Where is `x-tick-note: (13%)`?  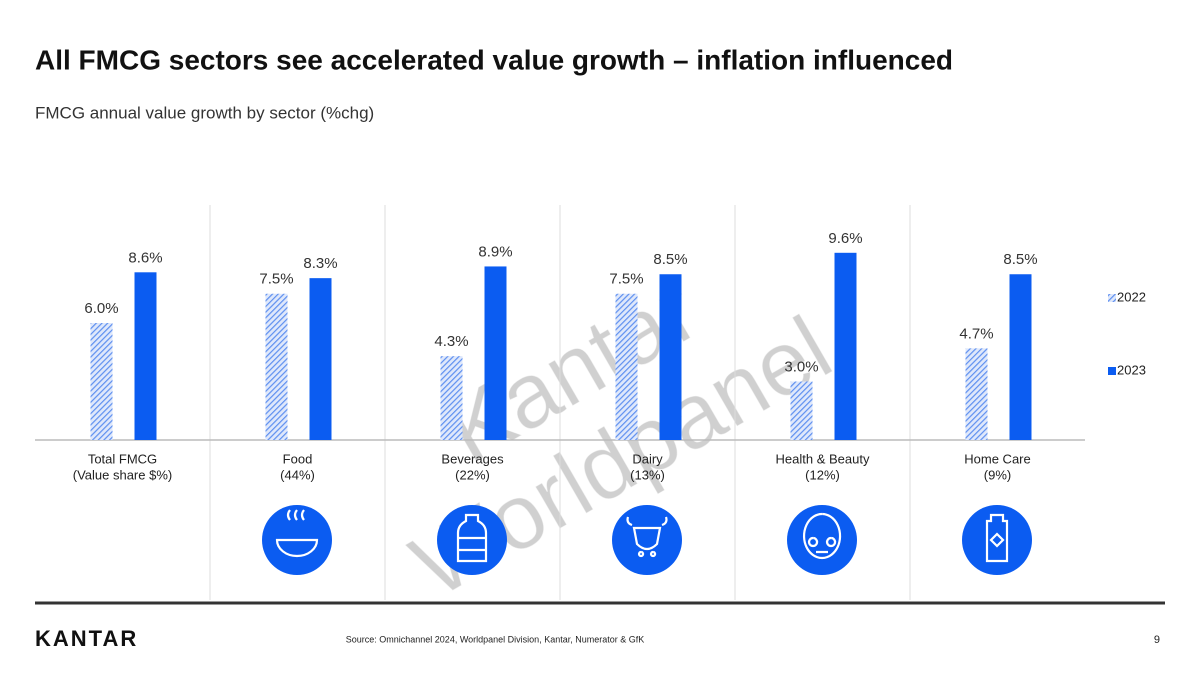 x-tick-note: (13%) is located at coordinates (647, 474).